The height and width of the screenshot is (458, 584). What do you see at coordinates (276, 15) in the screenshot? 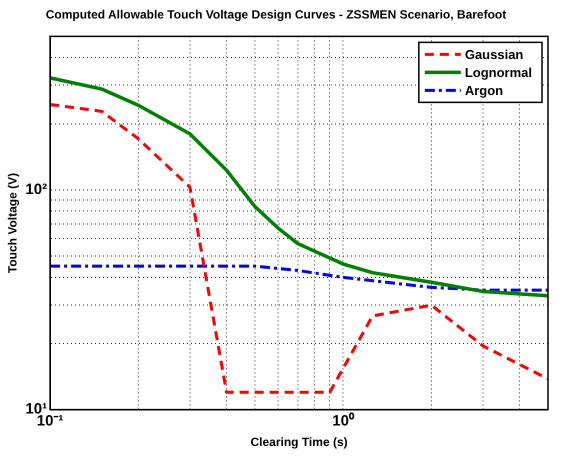
I see `chart-title: Computed Allowable Touch Voltage Design Curves - ZSSMEN Scenario, Barefoot` at bounding box center [276, 15].